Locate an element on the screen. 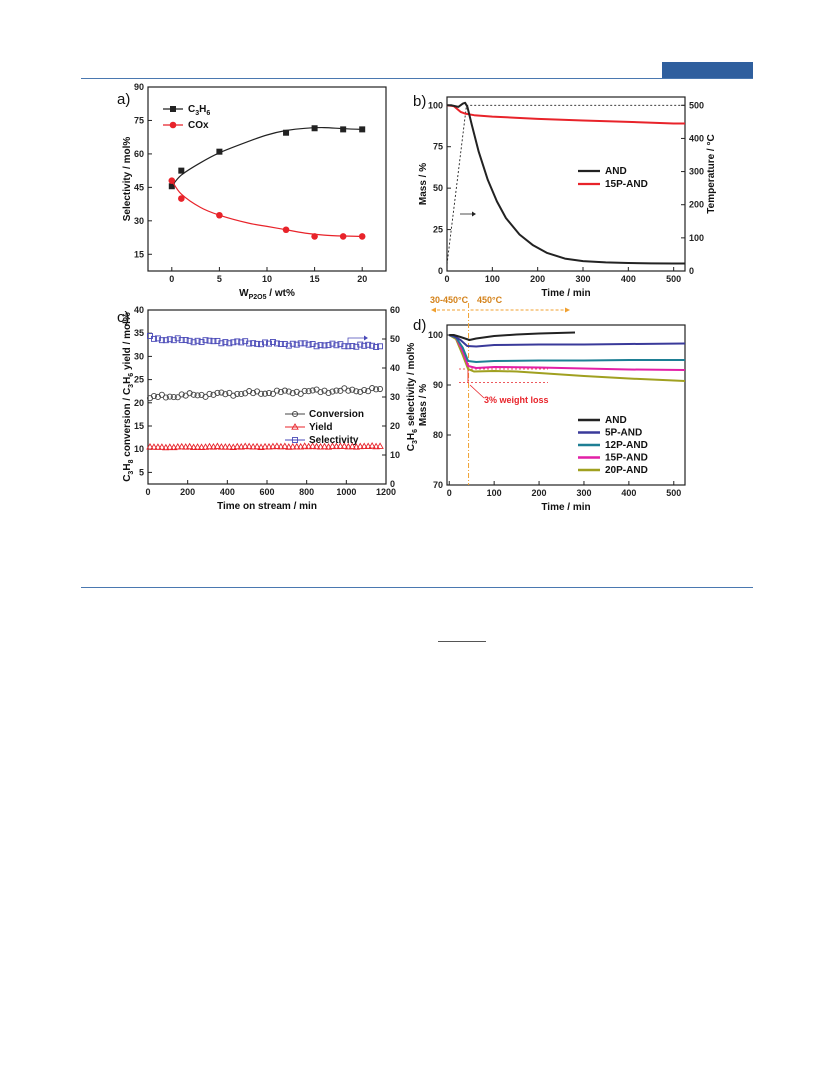 The width and height of the screenshot is (833, 1091). temperature-line is located at coordinates (565, 184).